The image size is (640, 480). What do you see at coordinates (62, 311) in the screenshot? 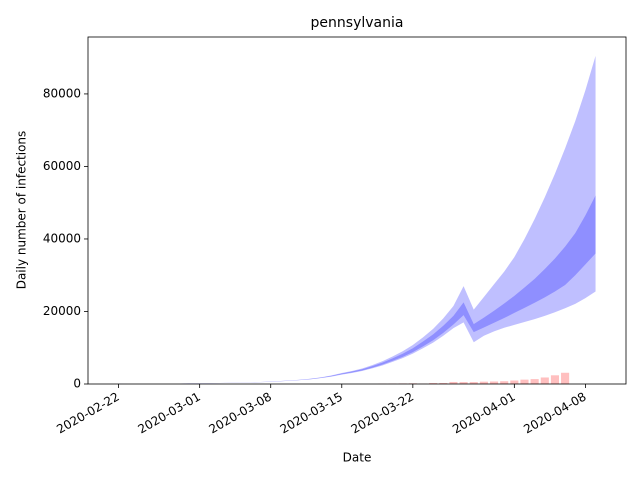
I see `y-tick-label: 20000` at bounding box center [62, 311].